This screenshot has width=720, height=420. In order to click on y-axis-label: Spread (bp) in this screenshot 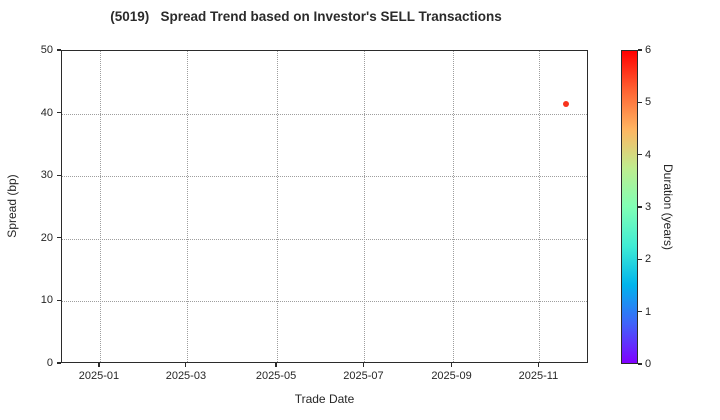, I will do `click(12, 206)`.